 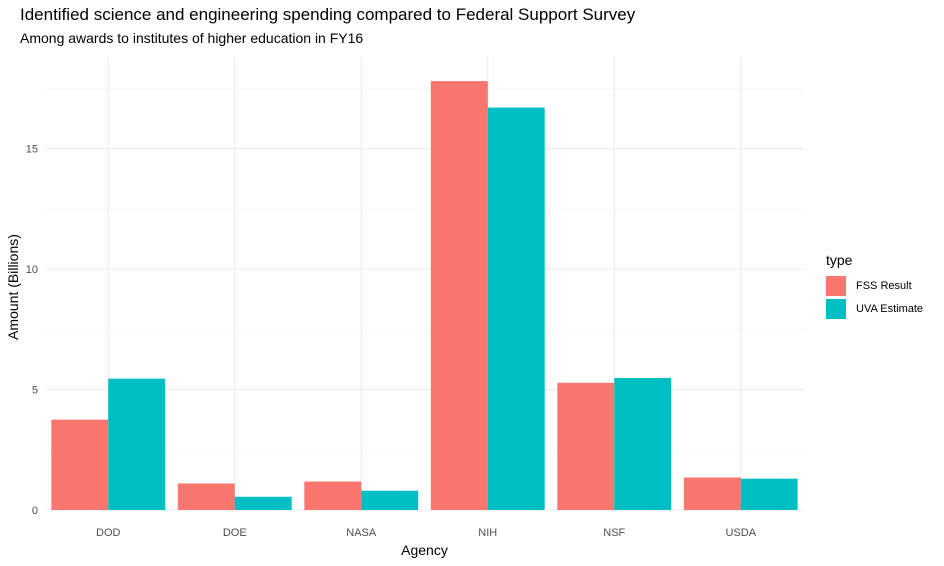 I want to click on legend-items: FSS Result UVA Estimate, so click(x=874, y=297).